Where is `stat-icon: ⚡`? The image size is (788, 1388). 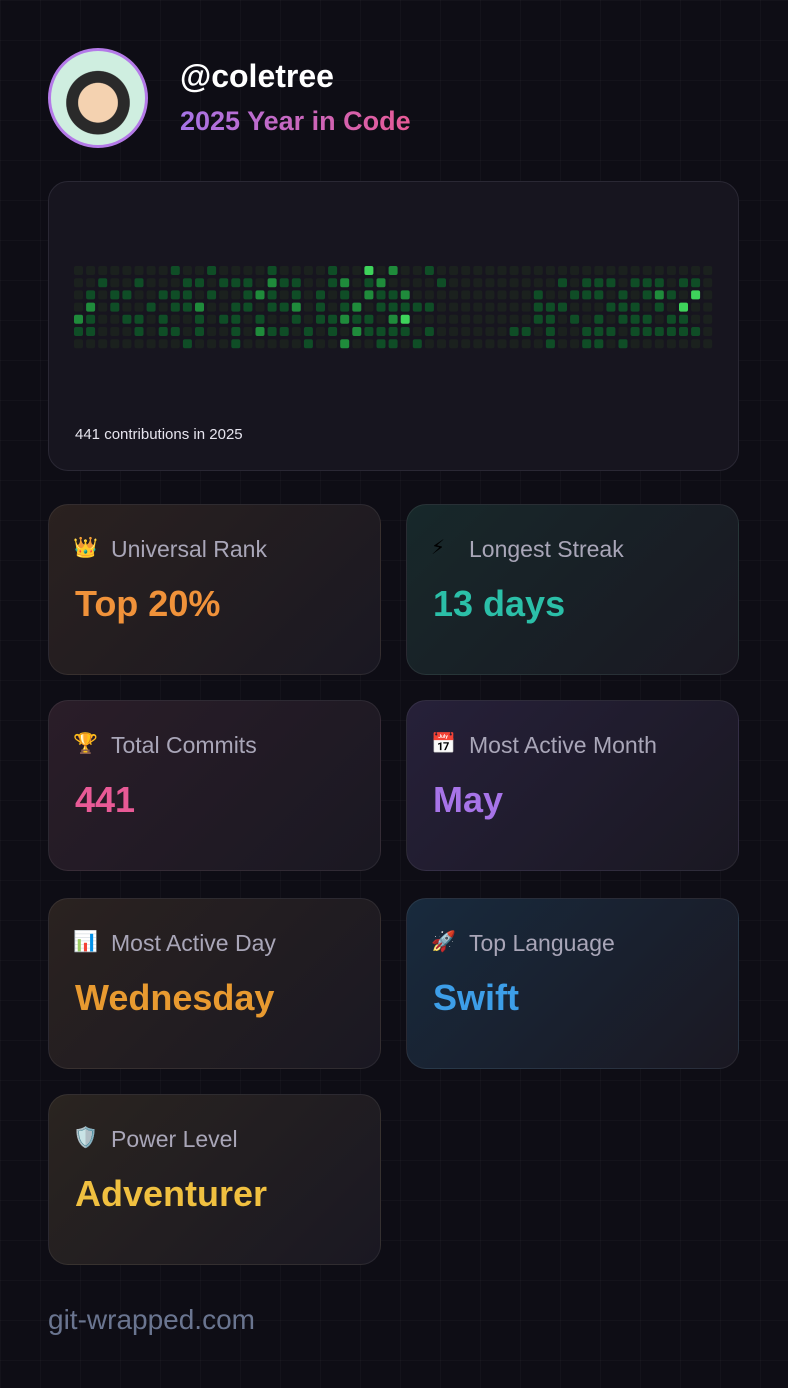 stat-icon: ⚡ is located at coordinates (438, 548).